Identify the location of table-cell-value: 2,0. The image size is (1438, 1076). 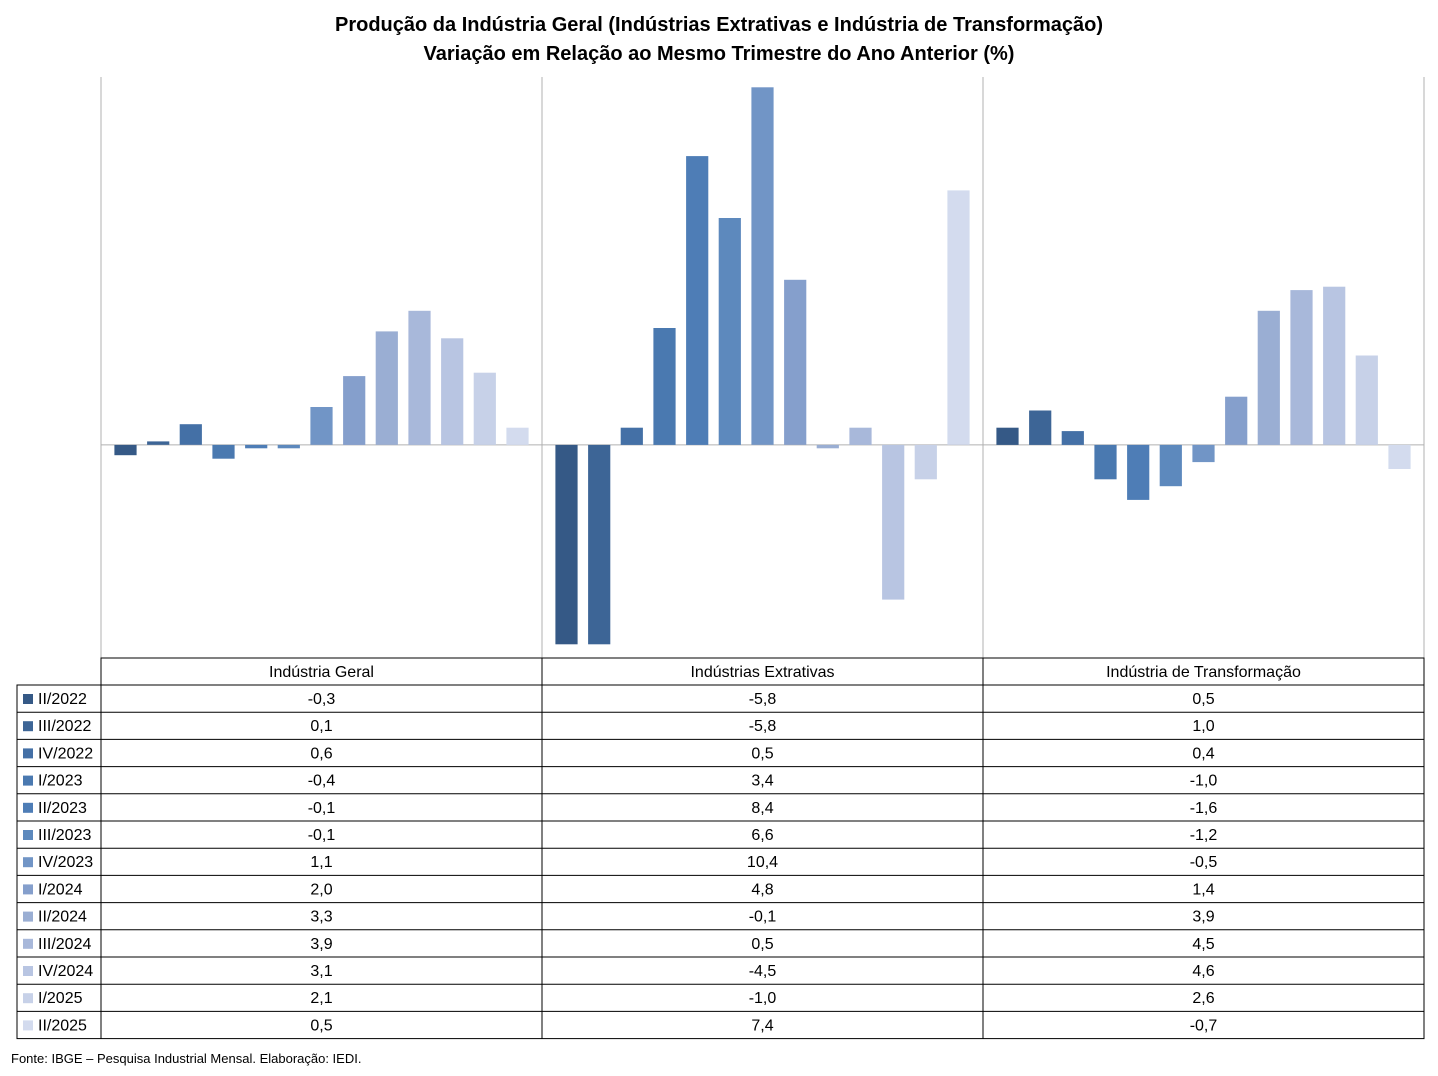
(321, 889).